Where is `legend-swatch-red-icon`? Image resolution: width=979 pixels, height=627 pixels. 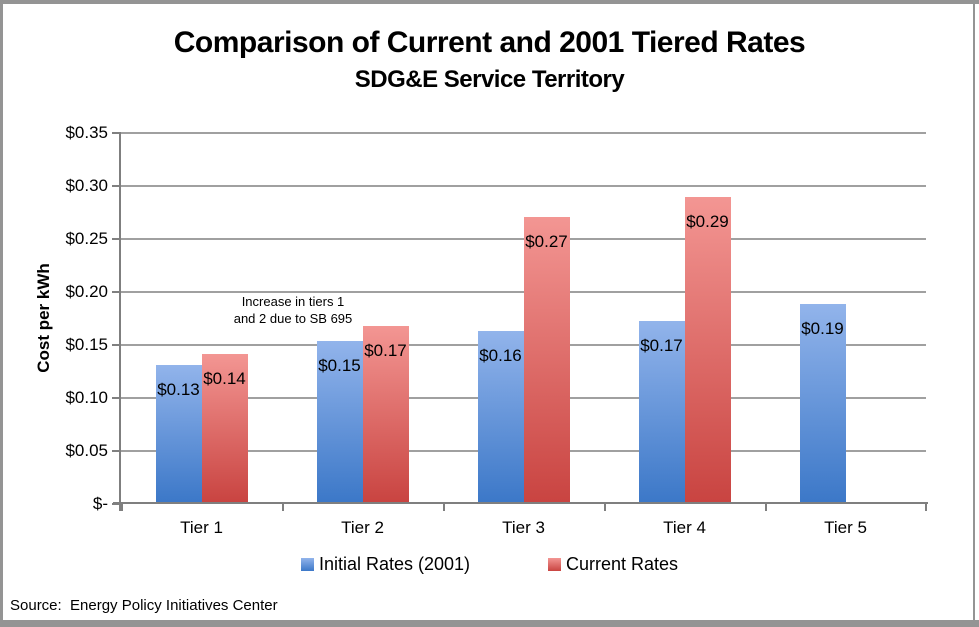 legend-swatch-red-icon is located at coordinates (555, 564).